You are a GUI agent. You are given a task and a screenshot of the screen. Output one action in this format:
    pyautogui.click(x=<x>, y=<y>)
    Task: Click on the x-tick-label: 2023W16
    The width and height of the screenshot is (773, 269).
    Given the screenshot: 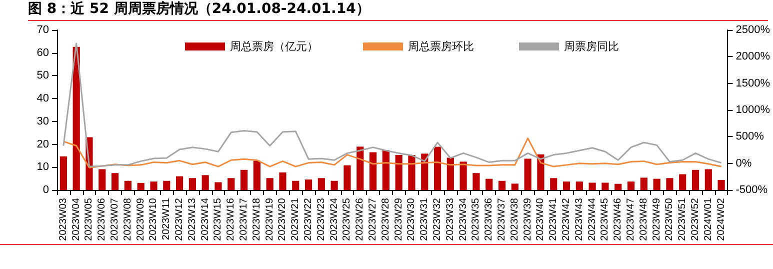 What is the action you would take?
    pyautogui.click(x=231, y=219)
    